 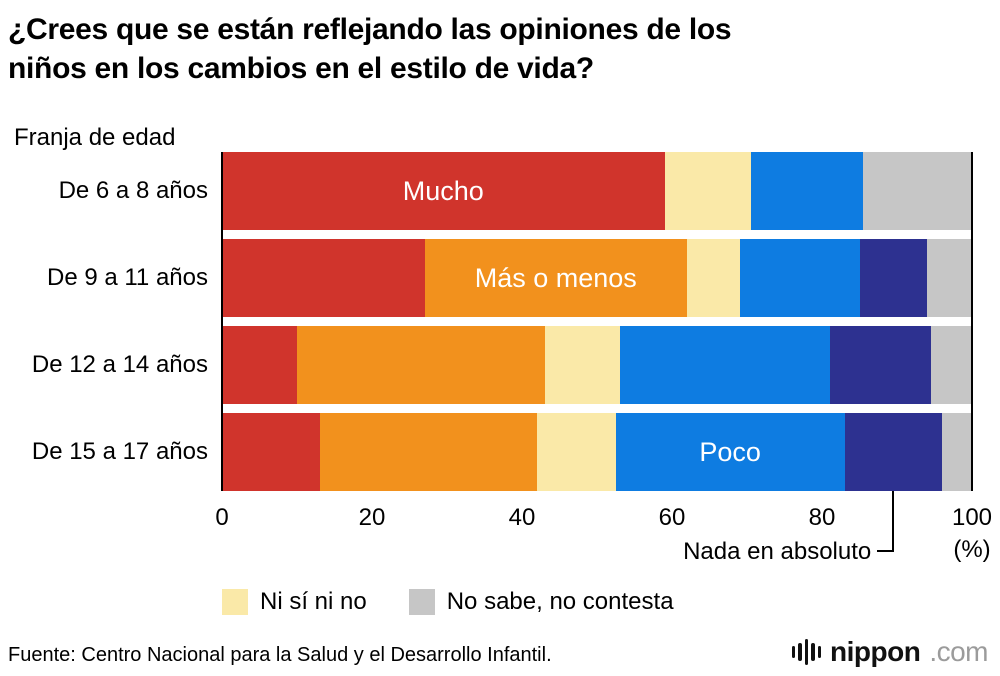 I want to click on category-label-de-9-a-11-anos: De 9 a 11 años, so click(x=127, y=277).